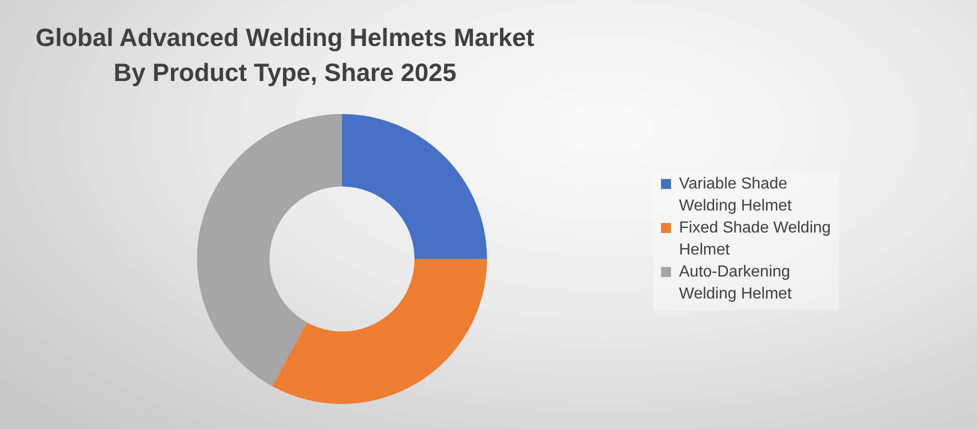 Image resolution: width=977 pixels, height=429 pixels. Describe the element at coordinates (735, 194) in the screenshot. I see `legend-label: Variable Shade Welding Helmet` at that location.